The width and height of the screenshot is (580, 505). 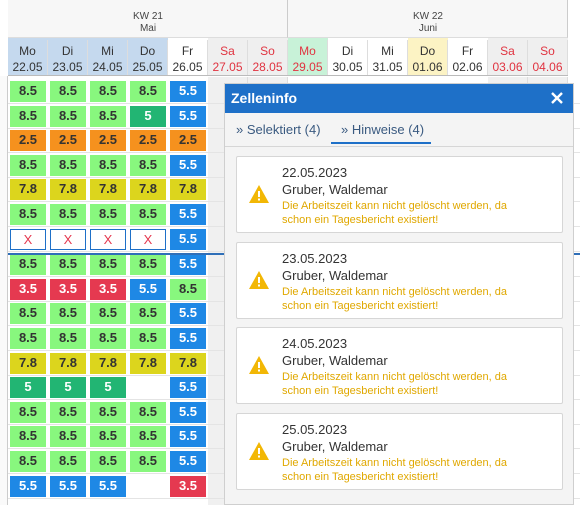 I want to click on day-date: 23.05, so click(x=68, y=65).